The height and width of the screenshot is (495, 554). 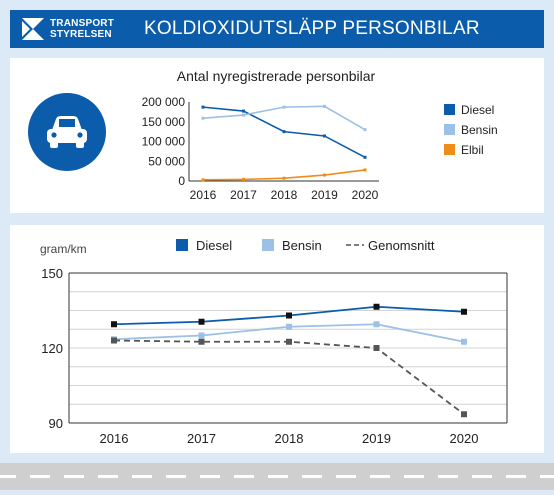 I want to click on series-line-genomsnitt, so click(x=289, y=377).